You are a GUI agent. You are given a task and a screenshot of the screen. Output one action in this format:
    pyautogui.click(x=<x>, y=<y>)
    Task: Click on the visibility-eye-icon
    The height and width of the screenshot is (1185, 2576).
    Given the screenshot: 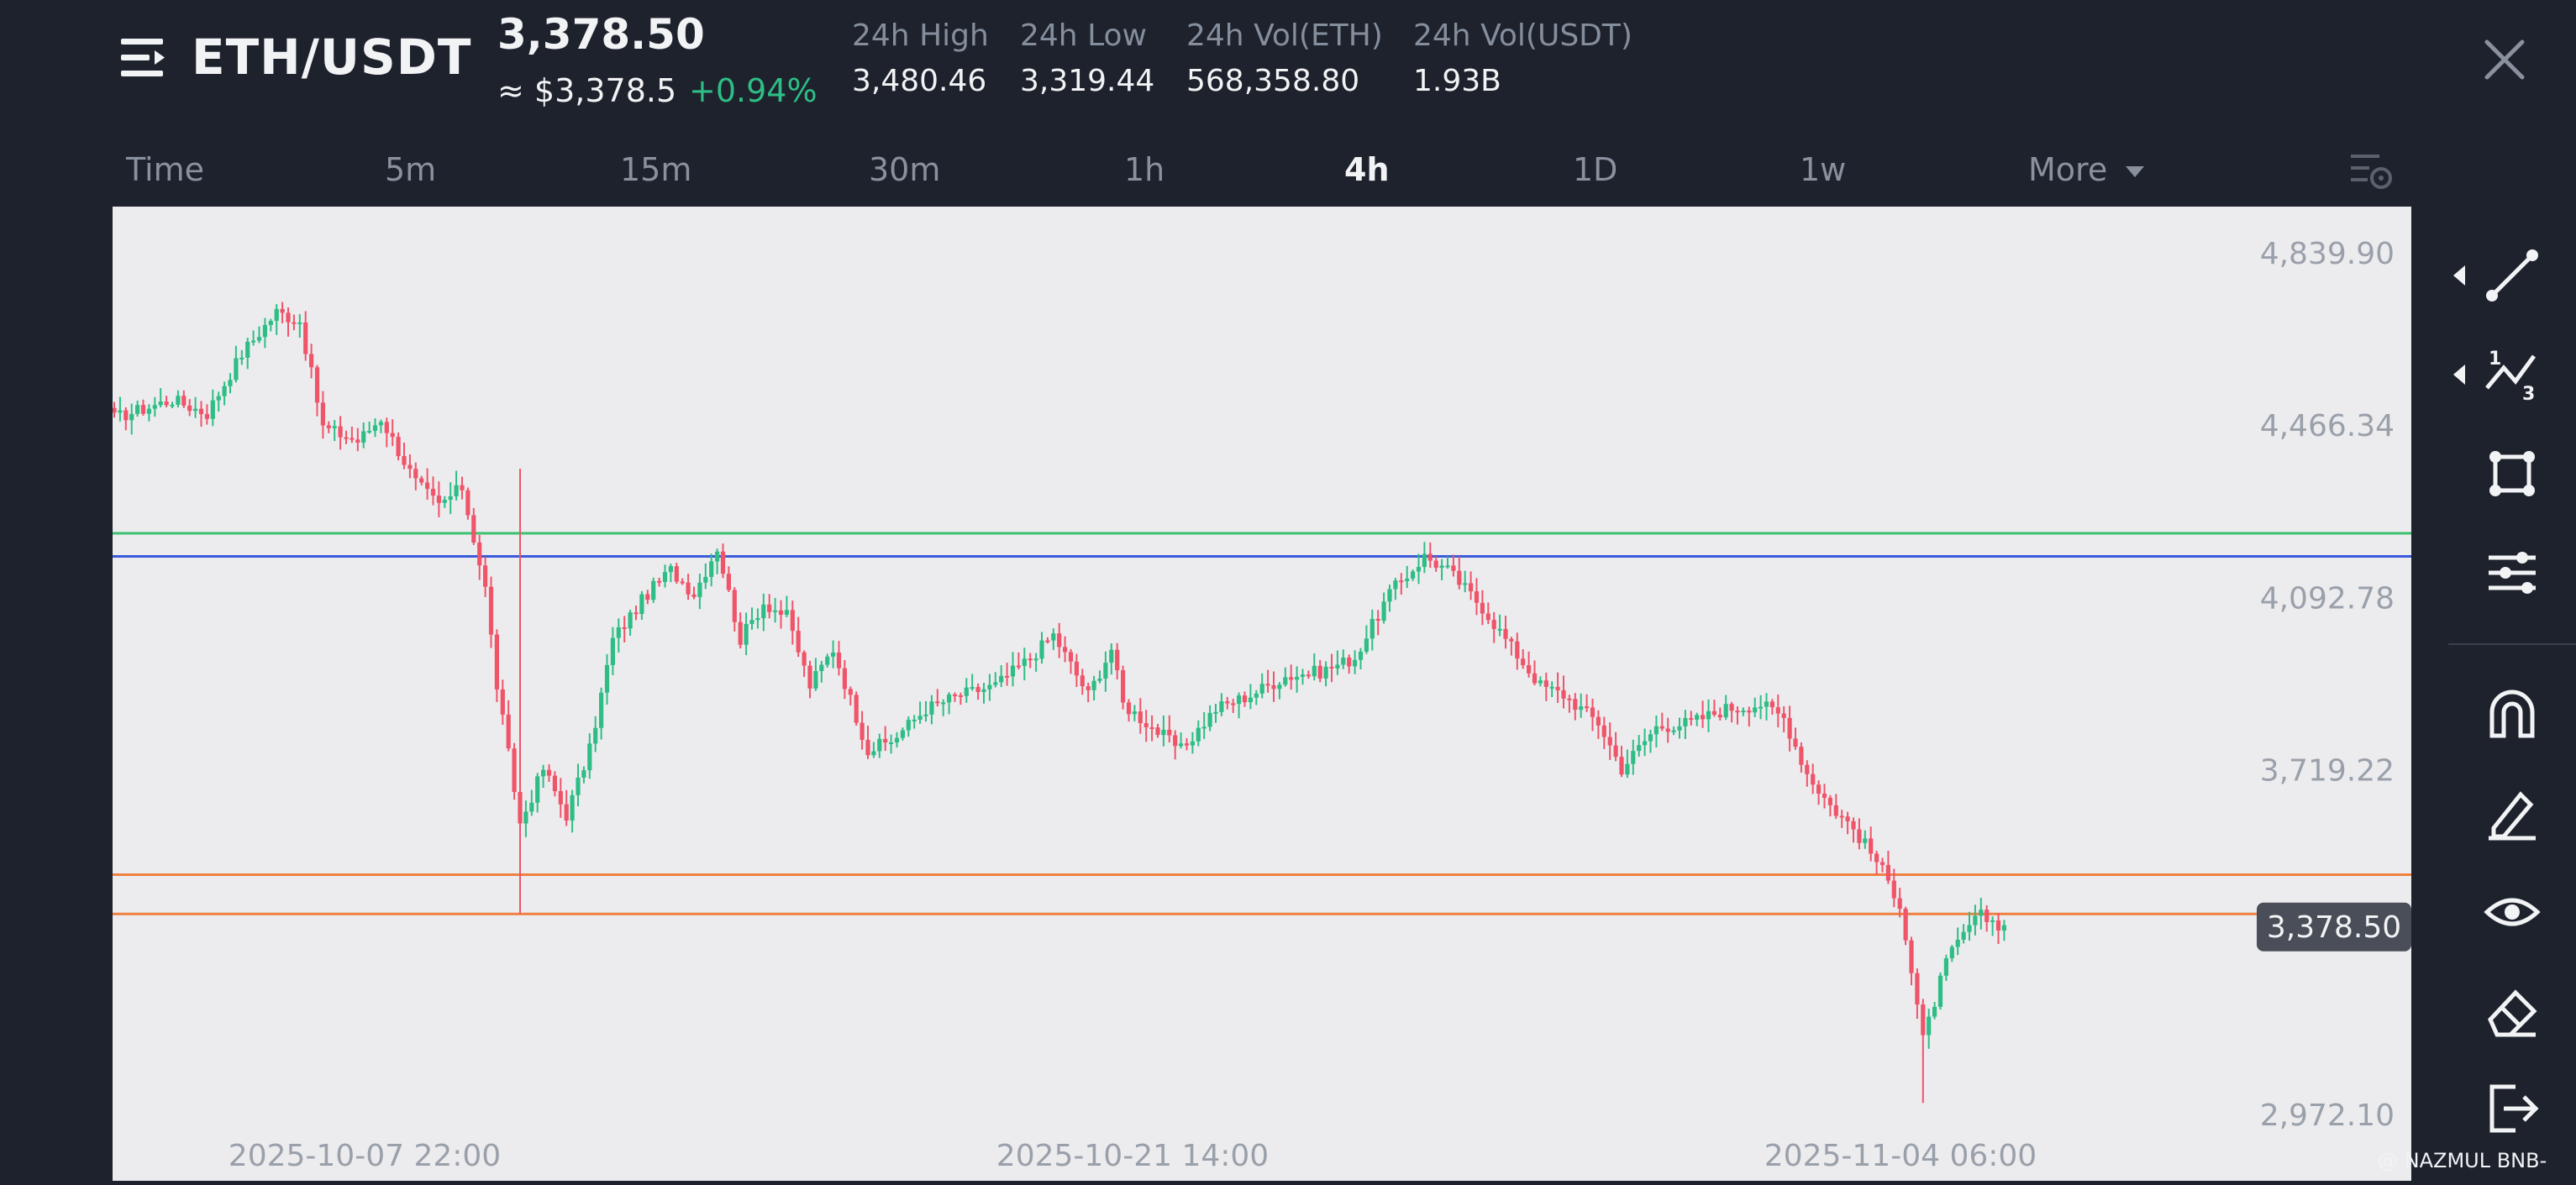 What is the action you would take?
    pyautogui.click(x=2512, y=912)
    